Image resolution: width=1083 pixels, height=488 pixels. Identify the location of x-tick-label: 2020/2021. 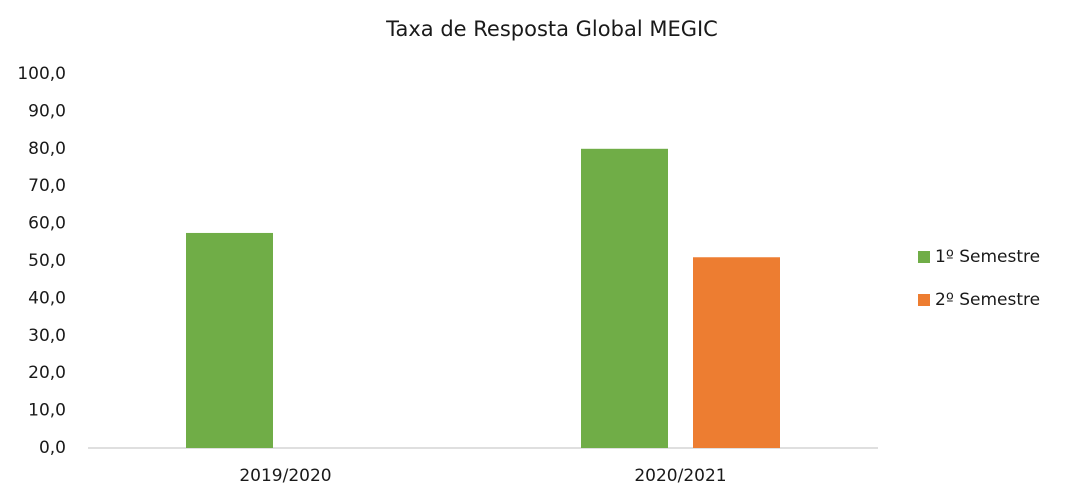
(680, 476).